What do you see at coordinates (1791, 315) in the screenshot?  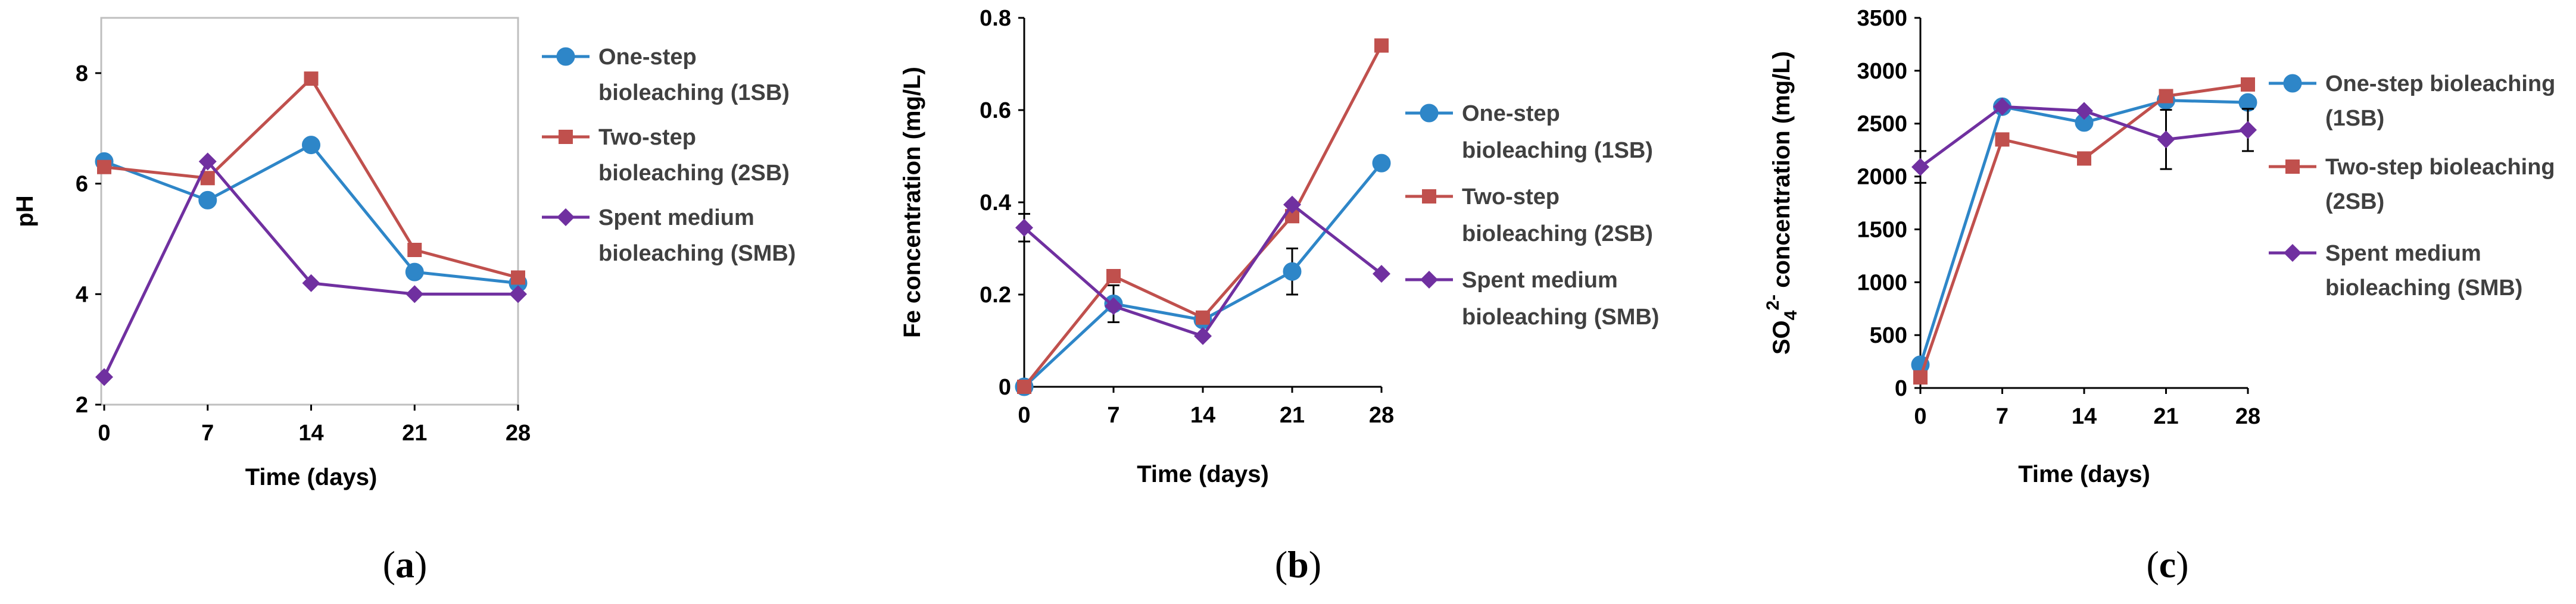 I see `y-axis-title-subscript: 4` at bounding box center [1791, 315].